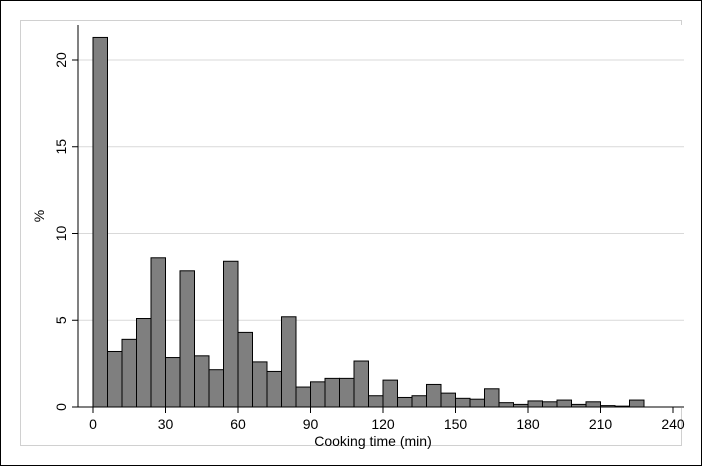 The height and width of the screenshot is (471, 702). What do you see at coordinates (673, 424) in the screenshot?
I see `x-tick-label-240: 240` at bounding box center [673, 424].